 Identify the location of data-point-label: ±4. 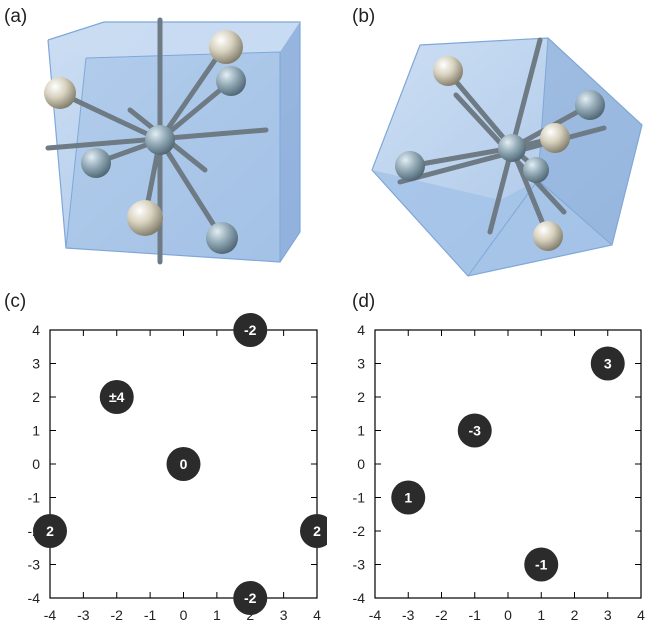
(117, 397).